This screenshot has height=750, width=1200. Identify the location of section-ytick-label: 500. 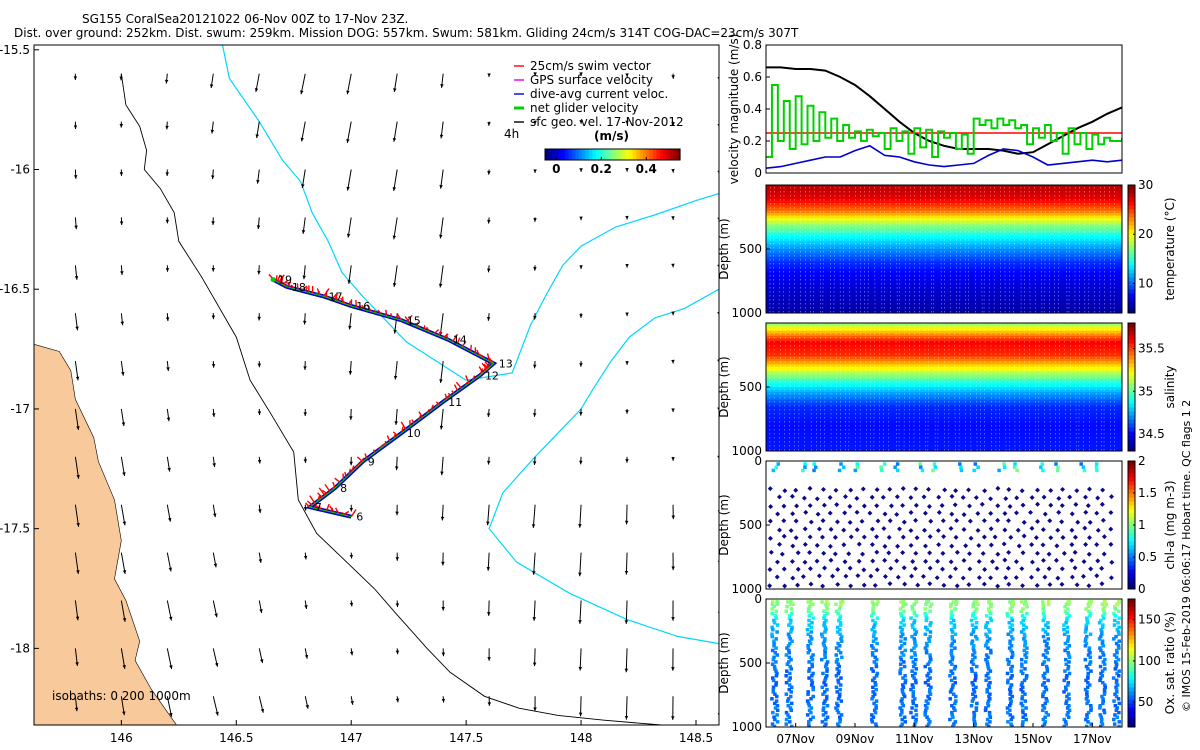
(750, 525).